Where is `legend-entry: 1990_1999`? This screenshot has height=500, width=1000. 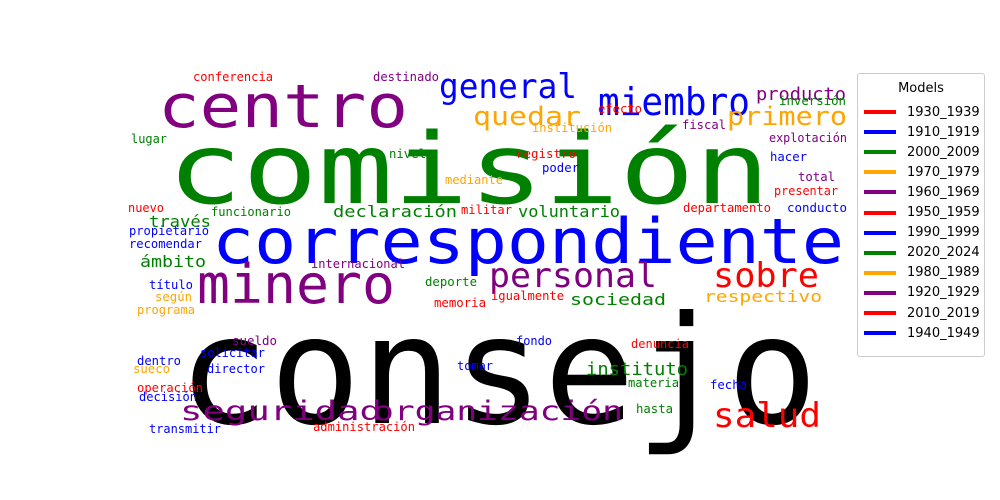 legend-entry: 1990_1999 is located at coordinates (923, 233).